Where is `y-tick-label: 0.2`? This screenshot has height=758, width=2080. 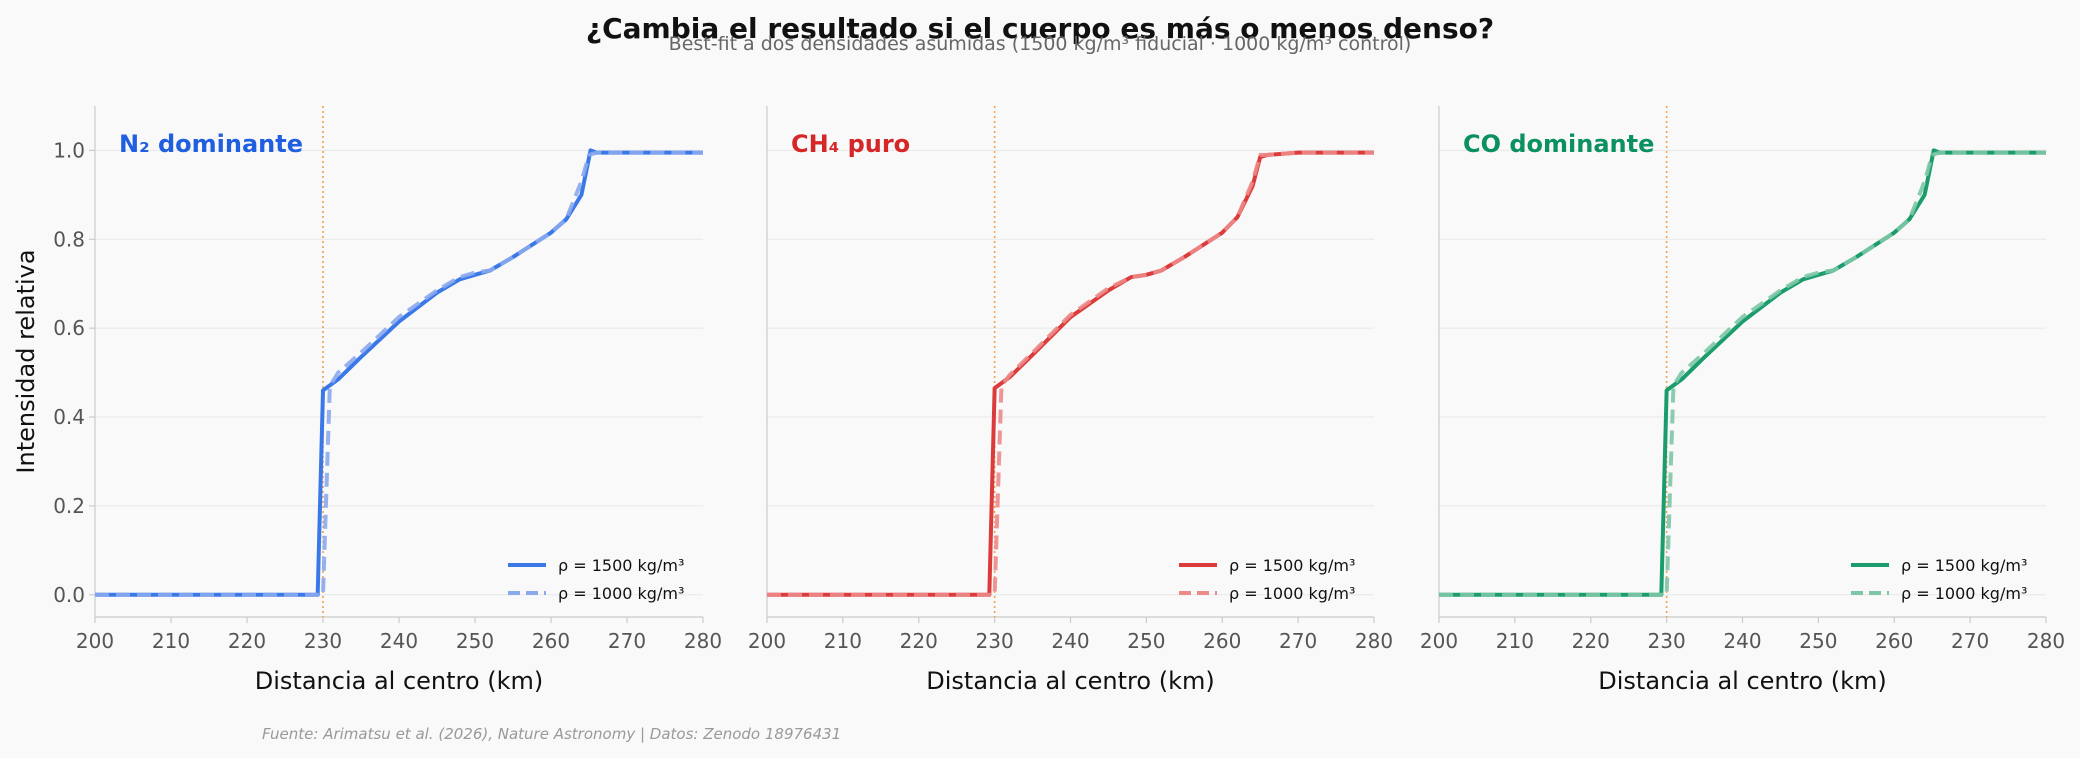 y-tick-label: 0.2 is located at coordinates (69, 506).